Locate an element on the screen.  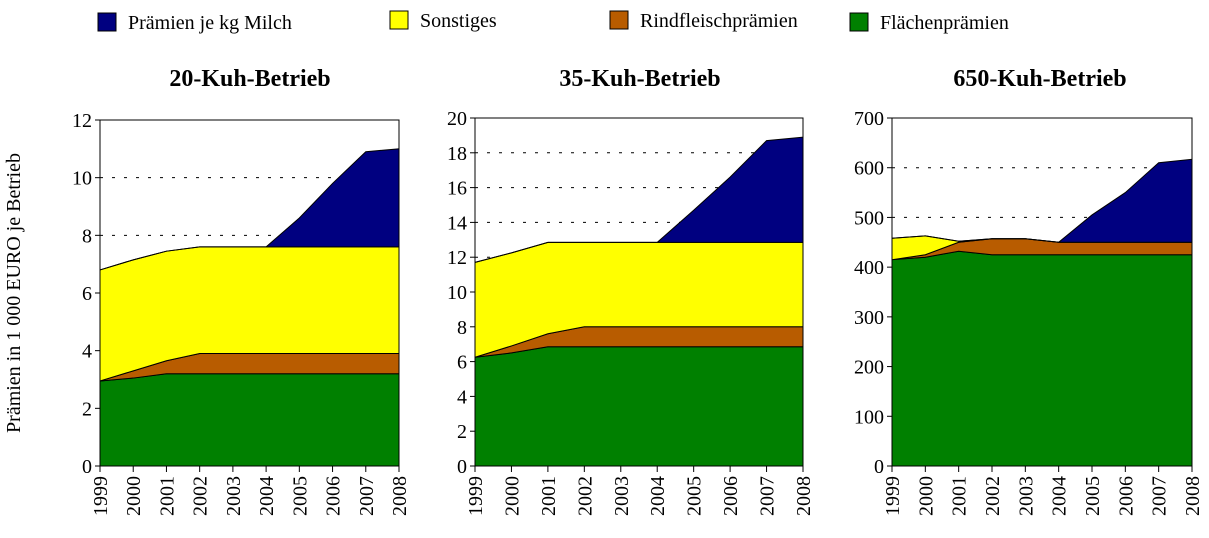
y-tick-label: 14 is located at coordinates (457, 223).